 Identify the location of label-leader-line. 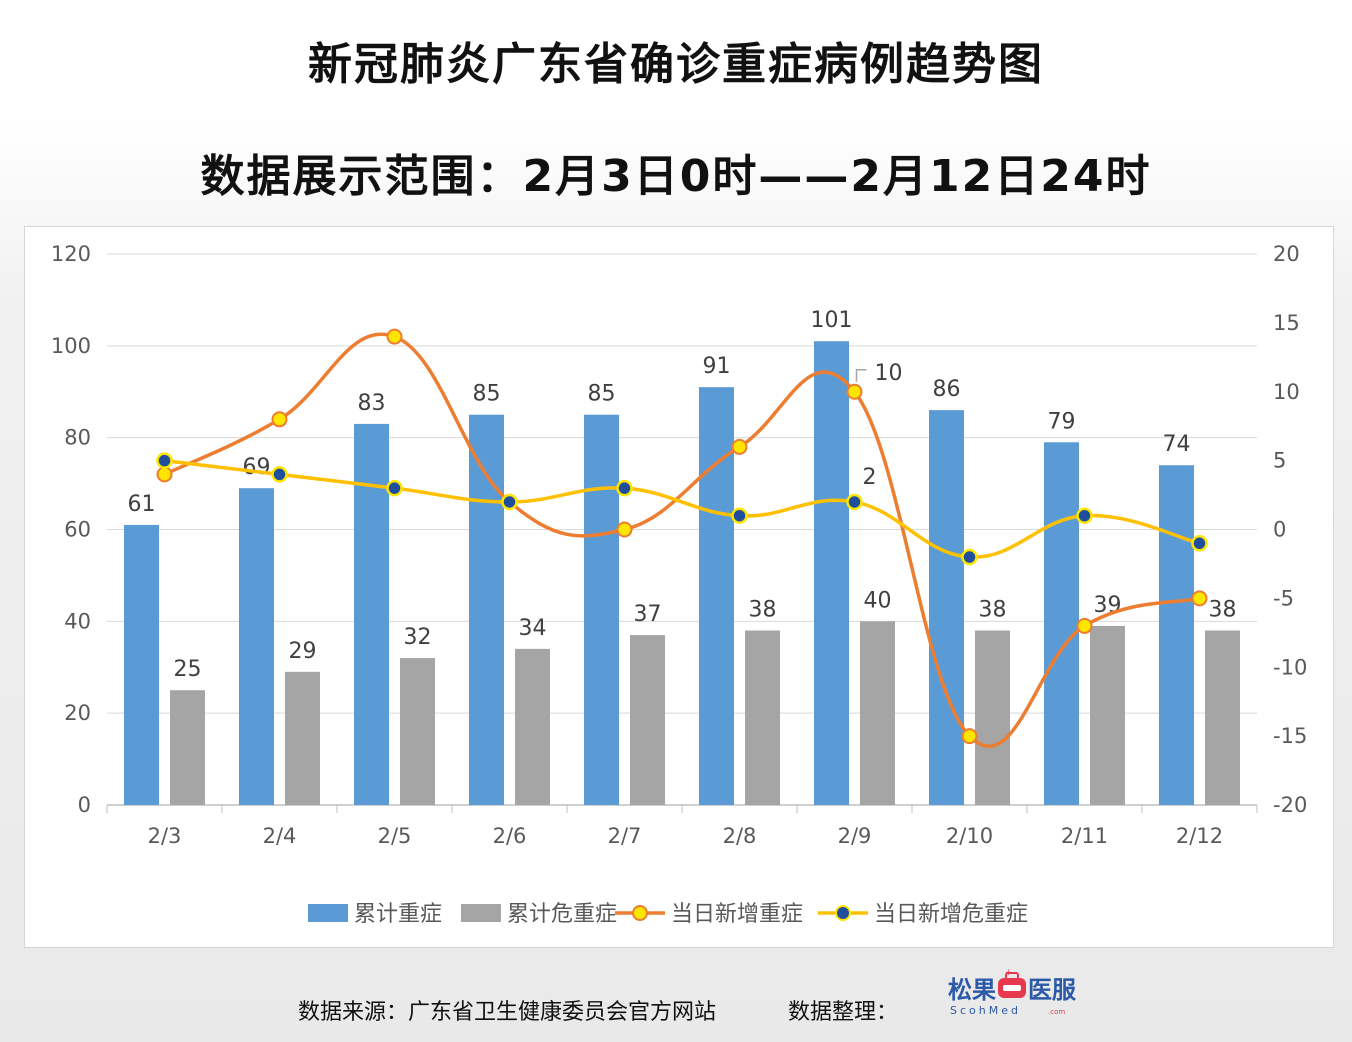
(861, 375).